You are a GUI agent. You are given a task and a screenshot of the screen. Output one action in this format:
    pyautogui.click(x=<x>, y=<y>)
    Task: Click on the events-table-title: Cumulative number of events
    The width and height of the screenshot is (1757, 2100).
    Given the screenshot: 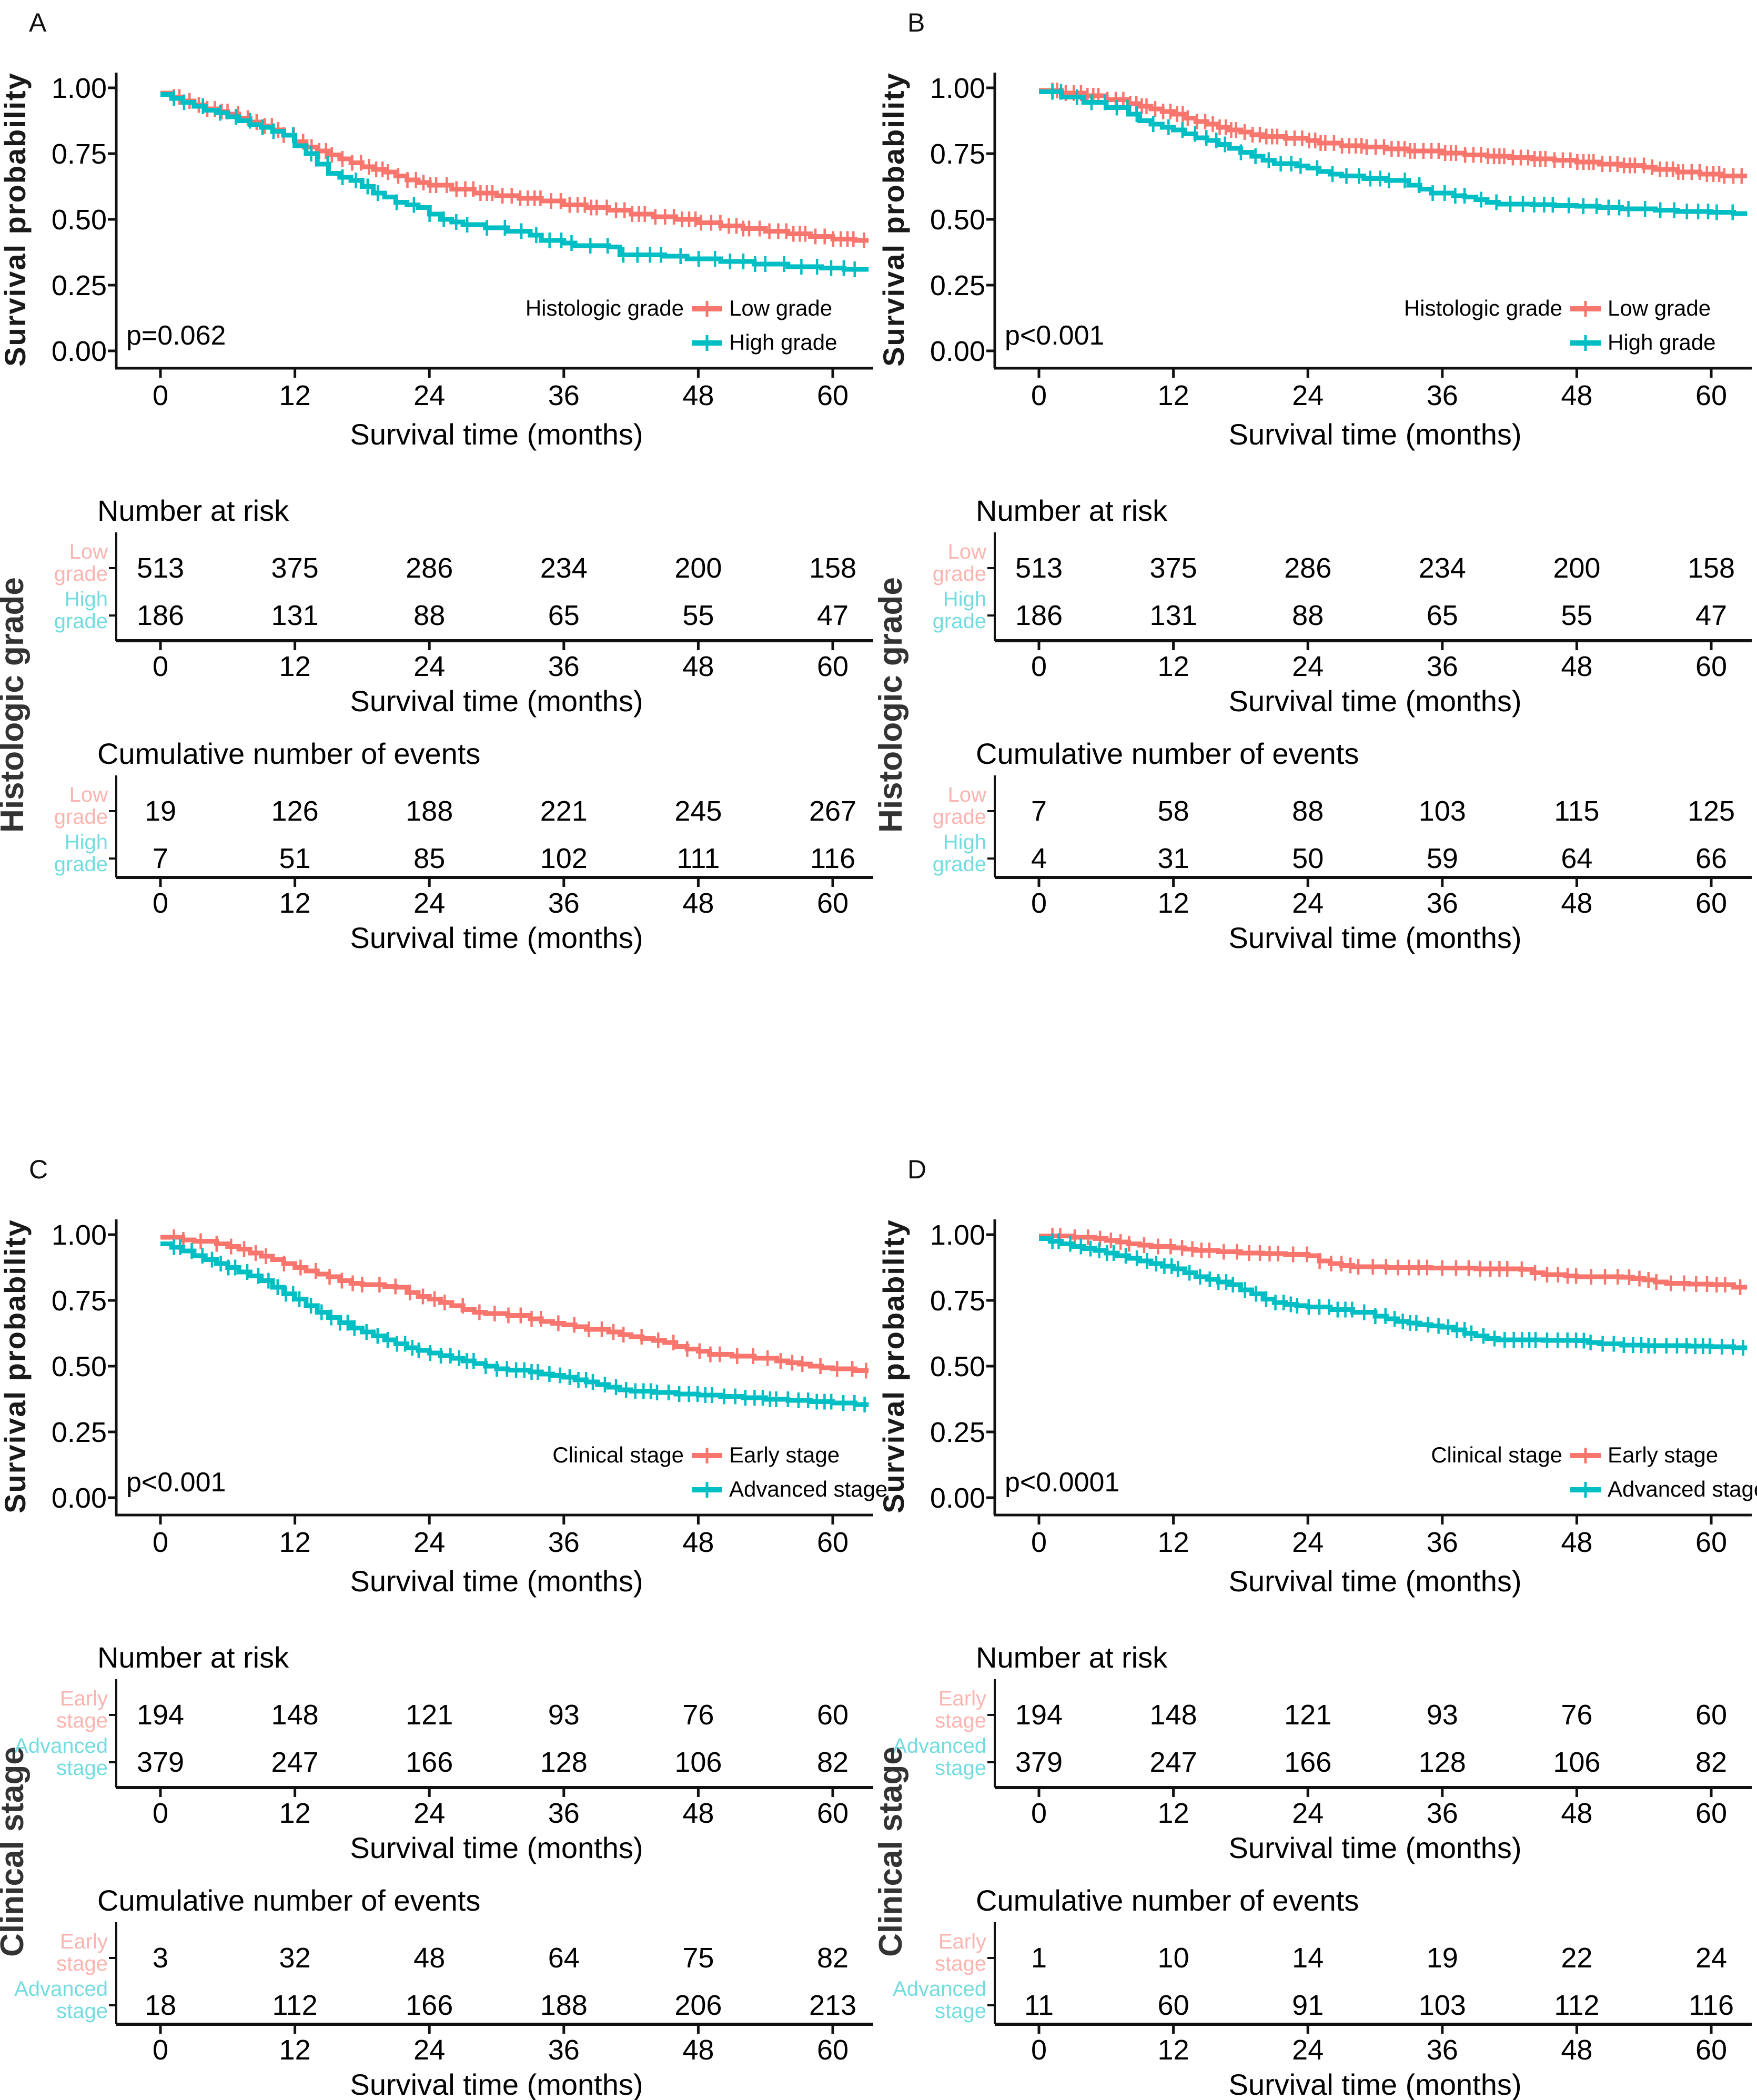 What is the action you would take?
    pyautogui.click(x=288, y=753)
    